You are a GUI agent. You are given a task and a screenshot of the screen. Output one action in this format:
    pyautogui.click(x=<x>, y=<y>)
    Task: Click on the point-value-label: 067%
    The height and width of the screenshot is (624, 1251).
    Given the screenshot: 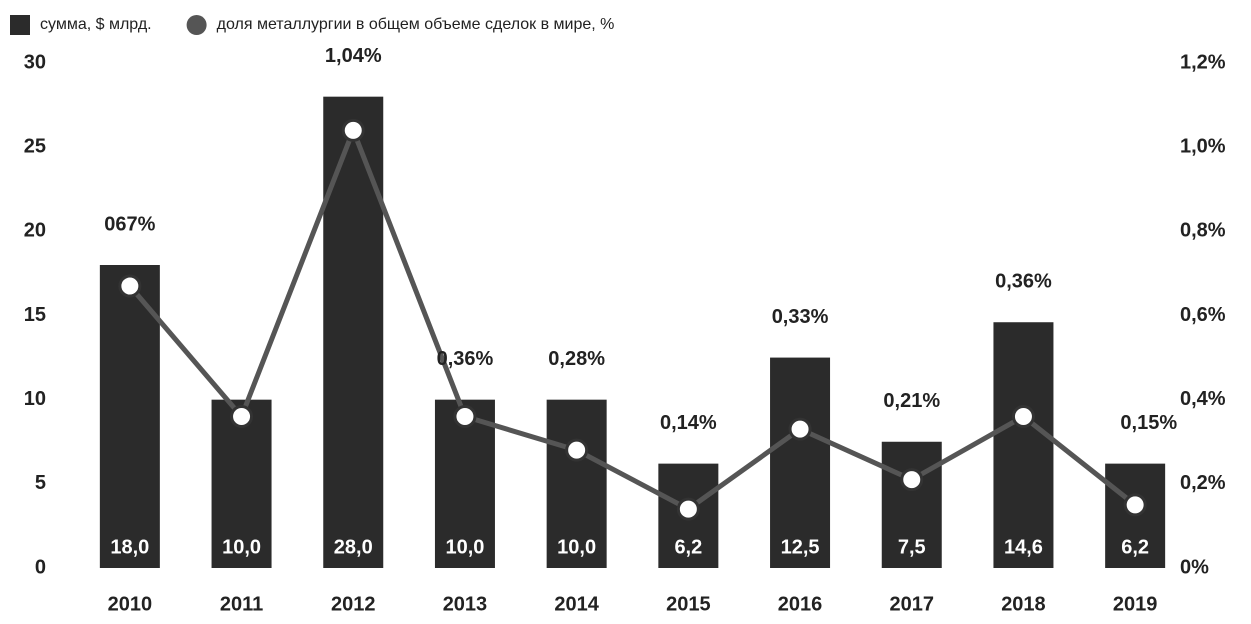 What is the action you would take?
    pyautogui.click(x=129, y=224)
    